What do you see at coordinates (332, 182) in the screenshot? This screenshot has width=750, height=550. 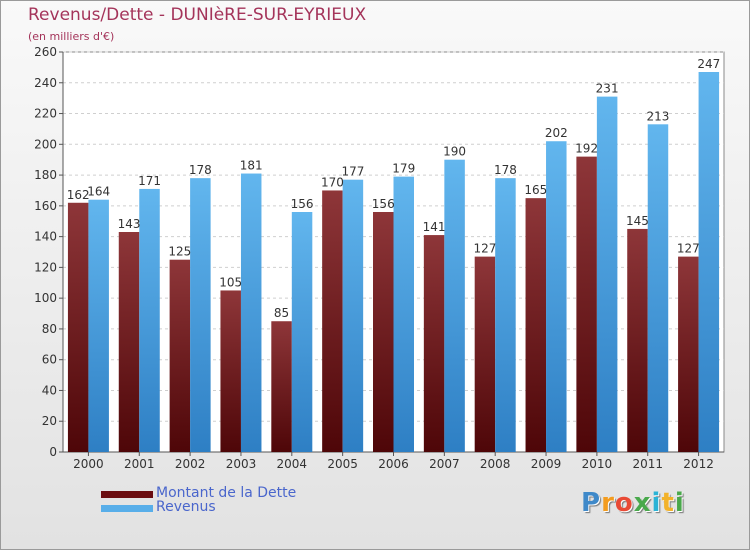 I see `data-label-dette: 170` at bounding box center [332, 182].